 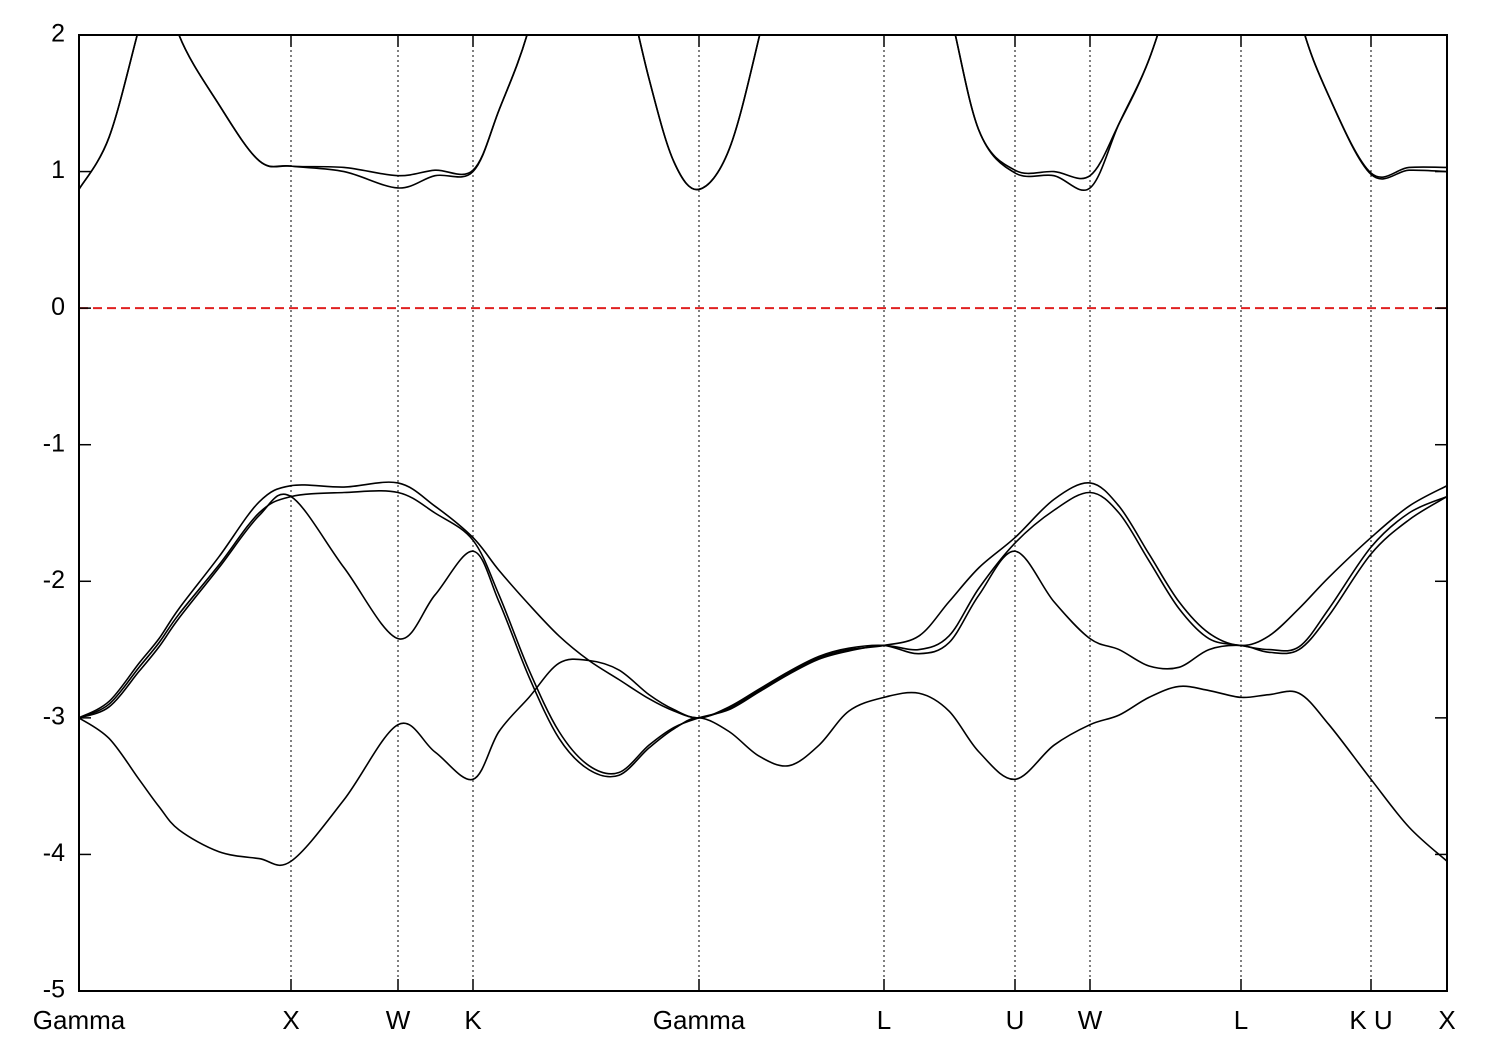 I want to click on y-tick-label: -4, so click(x=54, y=853).